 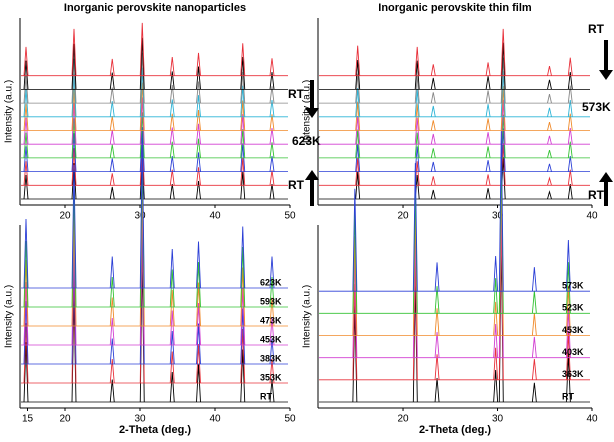 I want to click on series-label: 593K, so click(x=271, y=301).